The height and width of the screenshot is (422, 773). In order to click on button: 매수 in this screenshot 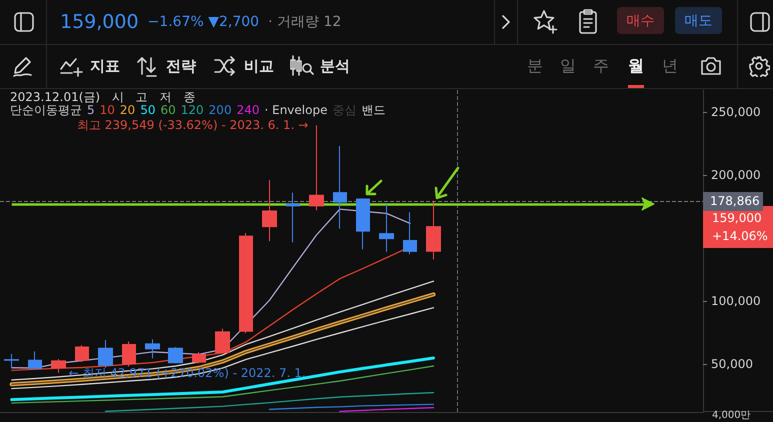, I will do `click(640, 20)`.